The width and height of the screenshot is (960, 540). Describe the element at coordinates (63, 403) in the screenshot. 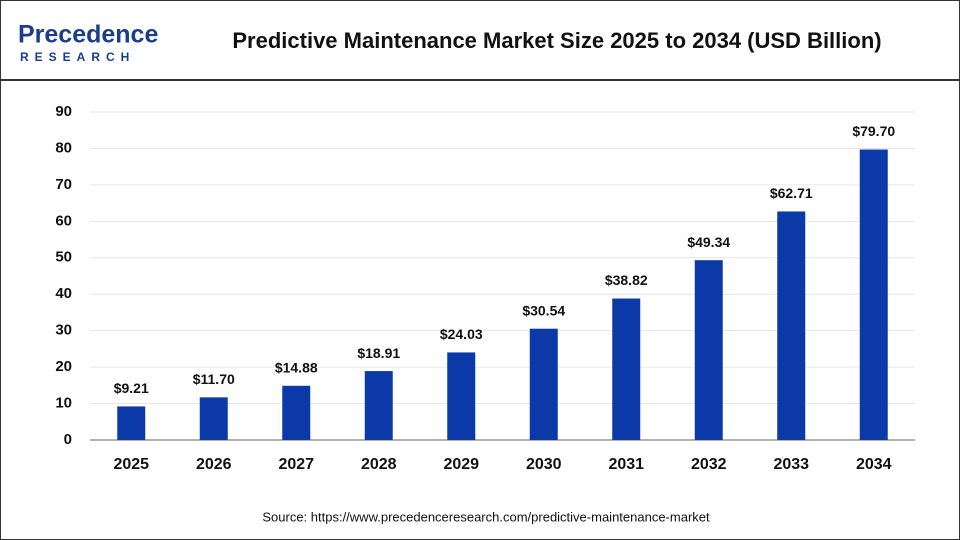

I see `y-tick-label: 10` at that location.